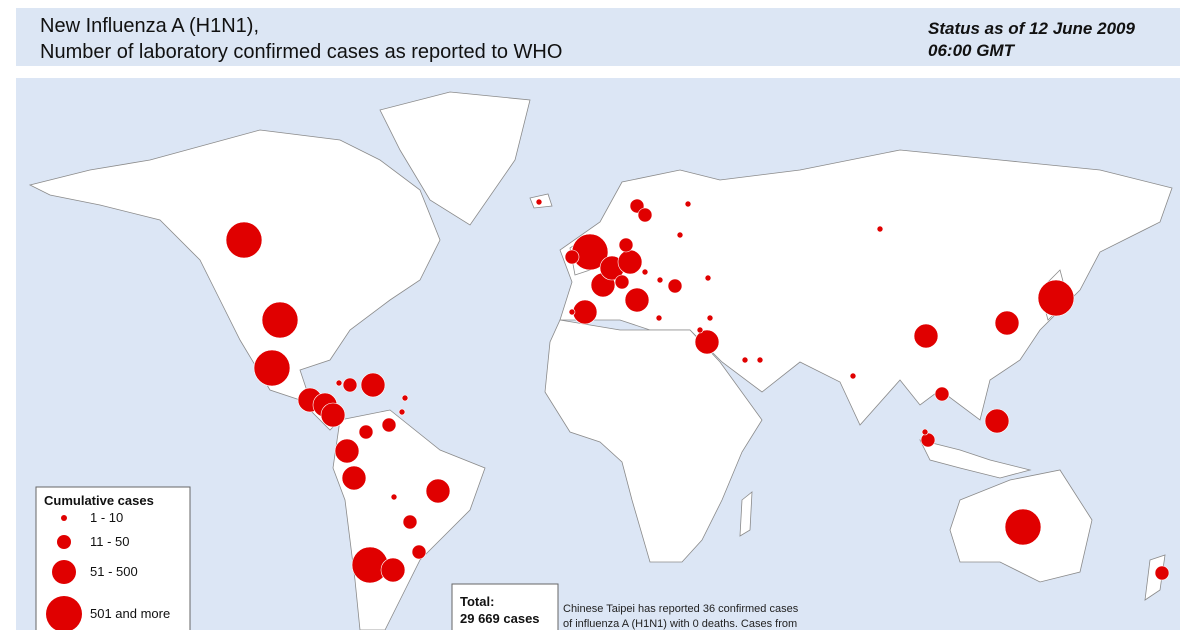 This screenshot has width=1200, height=635. What do you see at coordinates (972, 50) in the screenshot?
I see `status-line: 06:00 GMT` at bounding box center [972, 50].